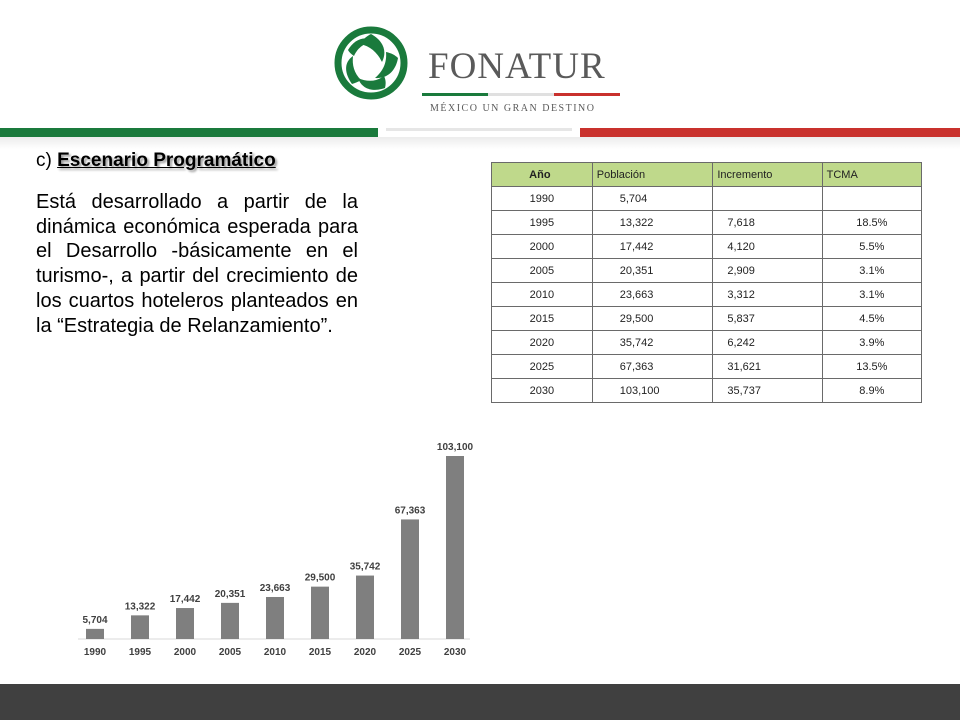 This screenshot has height=720, width=960. I want to click on cell-increment, so click(767, 198).